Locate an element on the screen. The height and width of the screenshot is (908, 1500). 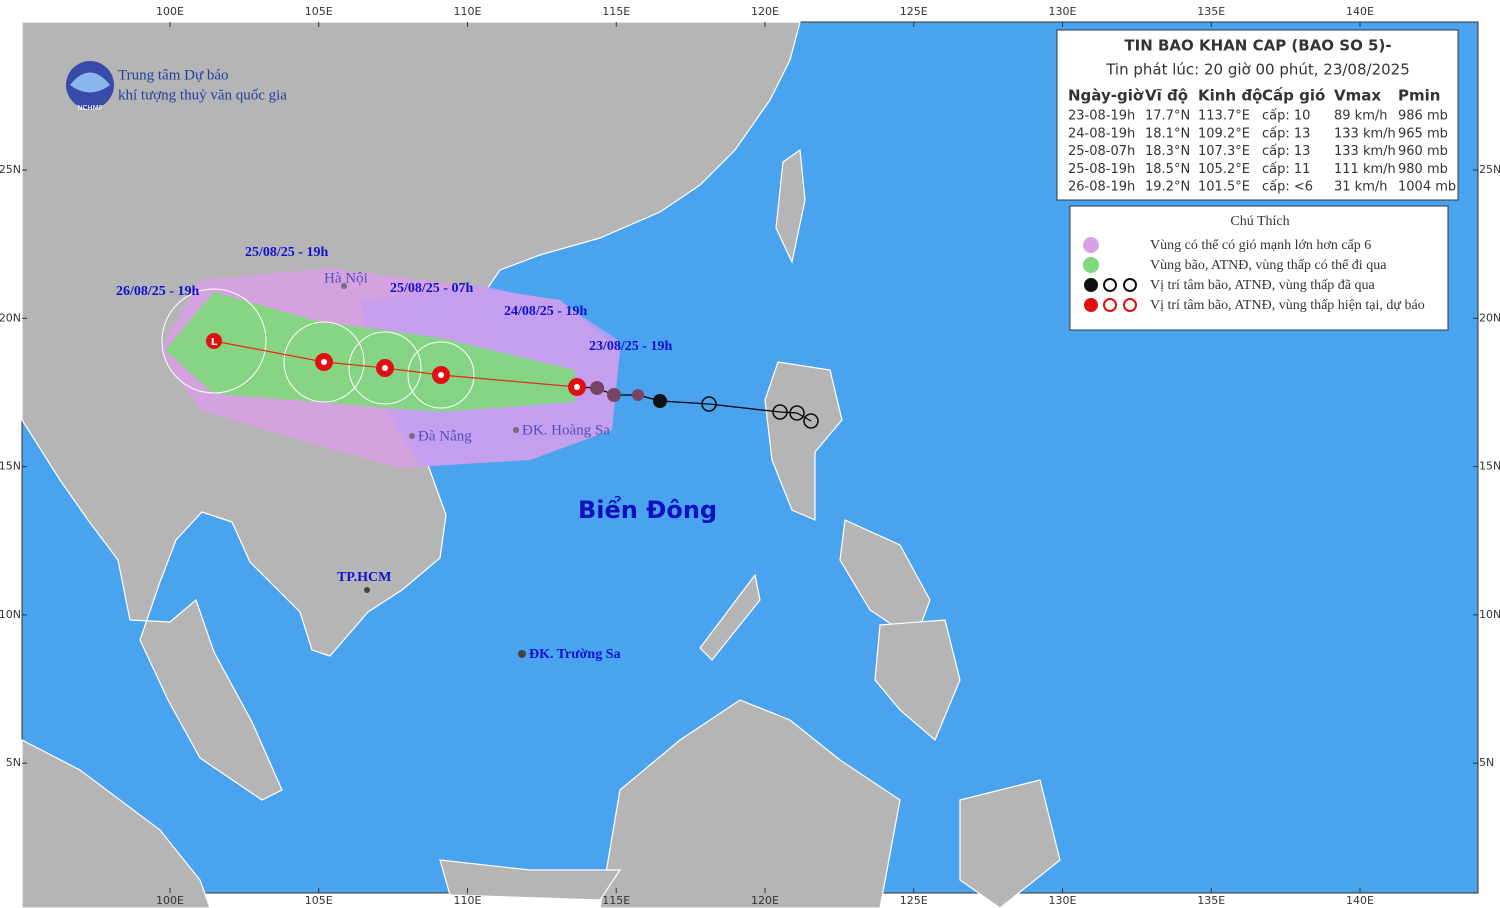
track-time: 25/08/25 - 19h is located at coordinates (286, 252).